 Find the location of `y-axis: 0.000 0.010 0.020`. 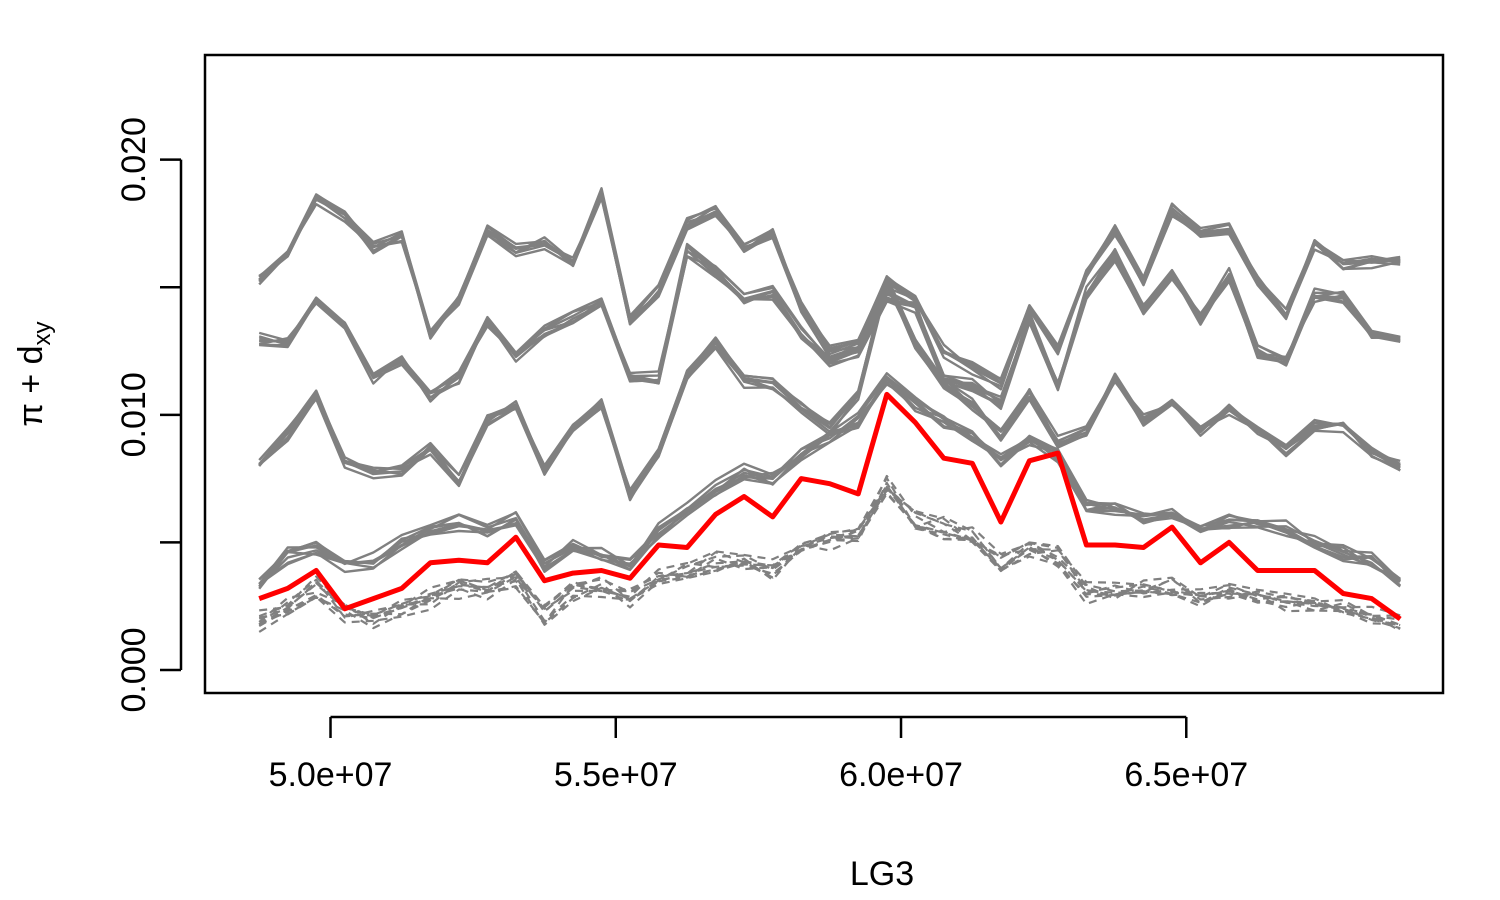

y-axis: 0.000 0.010 0.020 is located at coordinates (149, 415).